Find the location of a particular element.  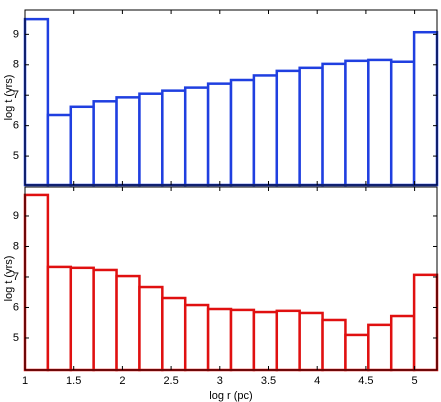

x-tick-label: 3 is located at coordinates (220, 381).